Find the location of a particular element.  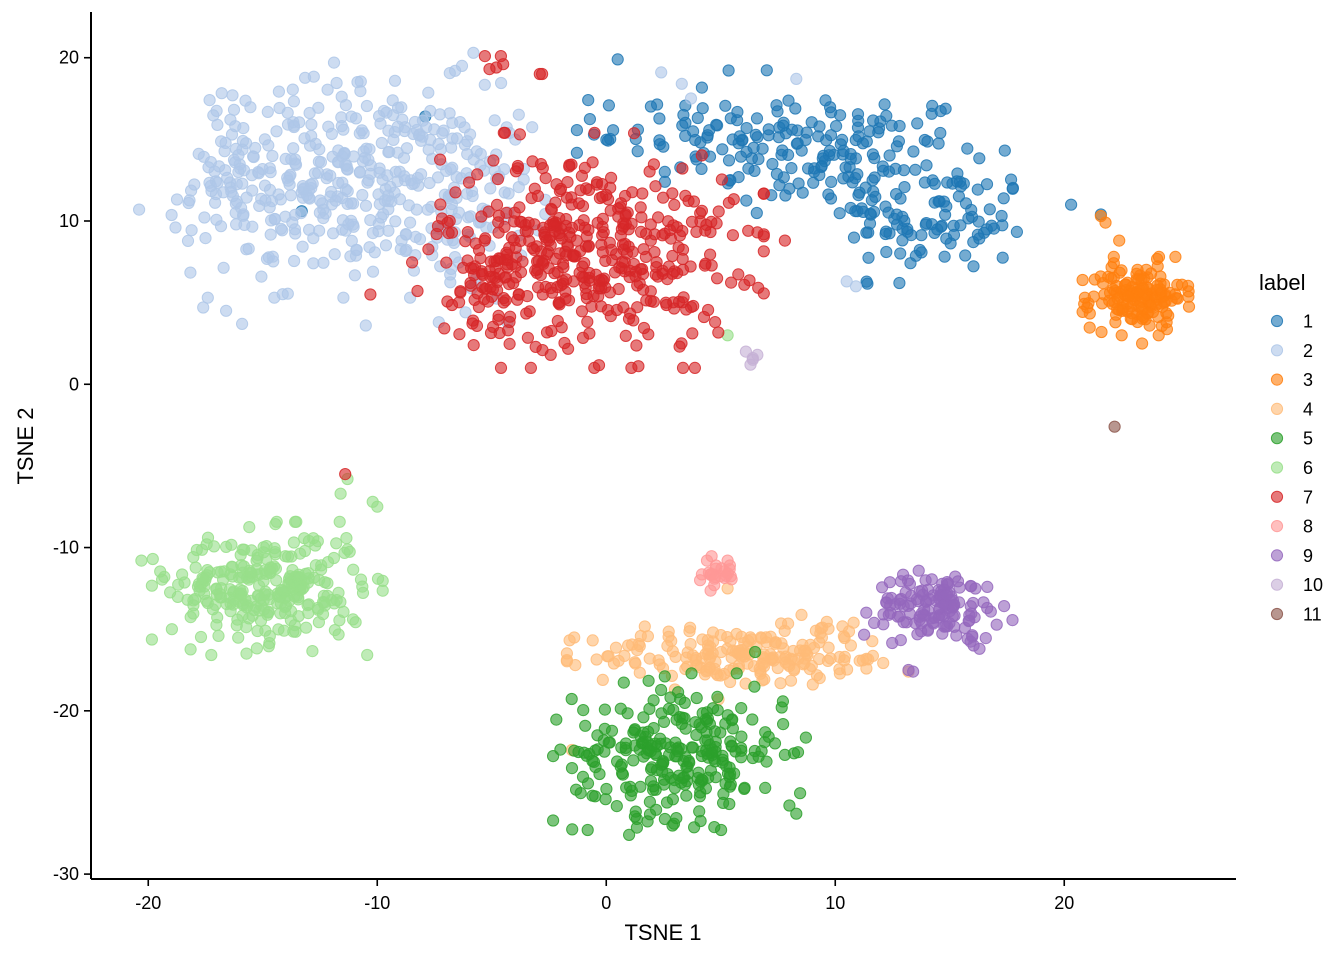

legend-title: label is located at coordinates (1282, 282).